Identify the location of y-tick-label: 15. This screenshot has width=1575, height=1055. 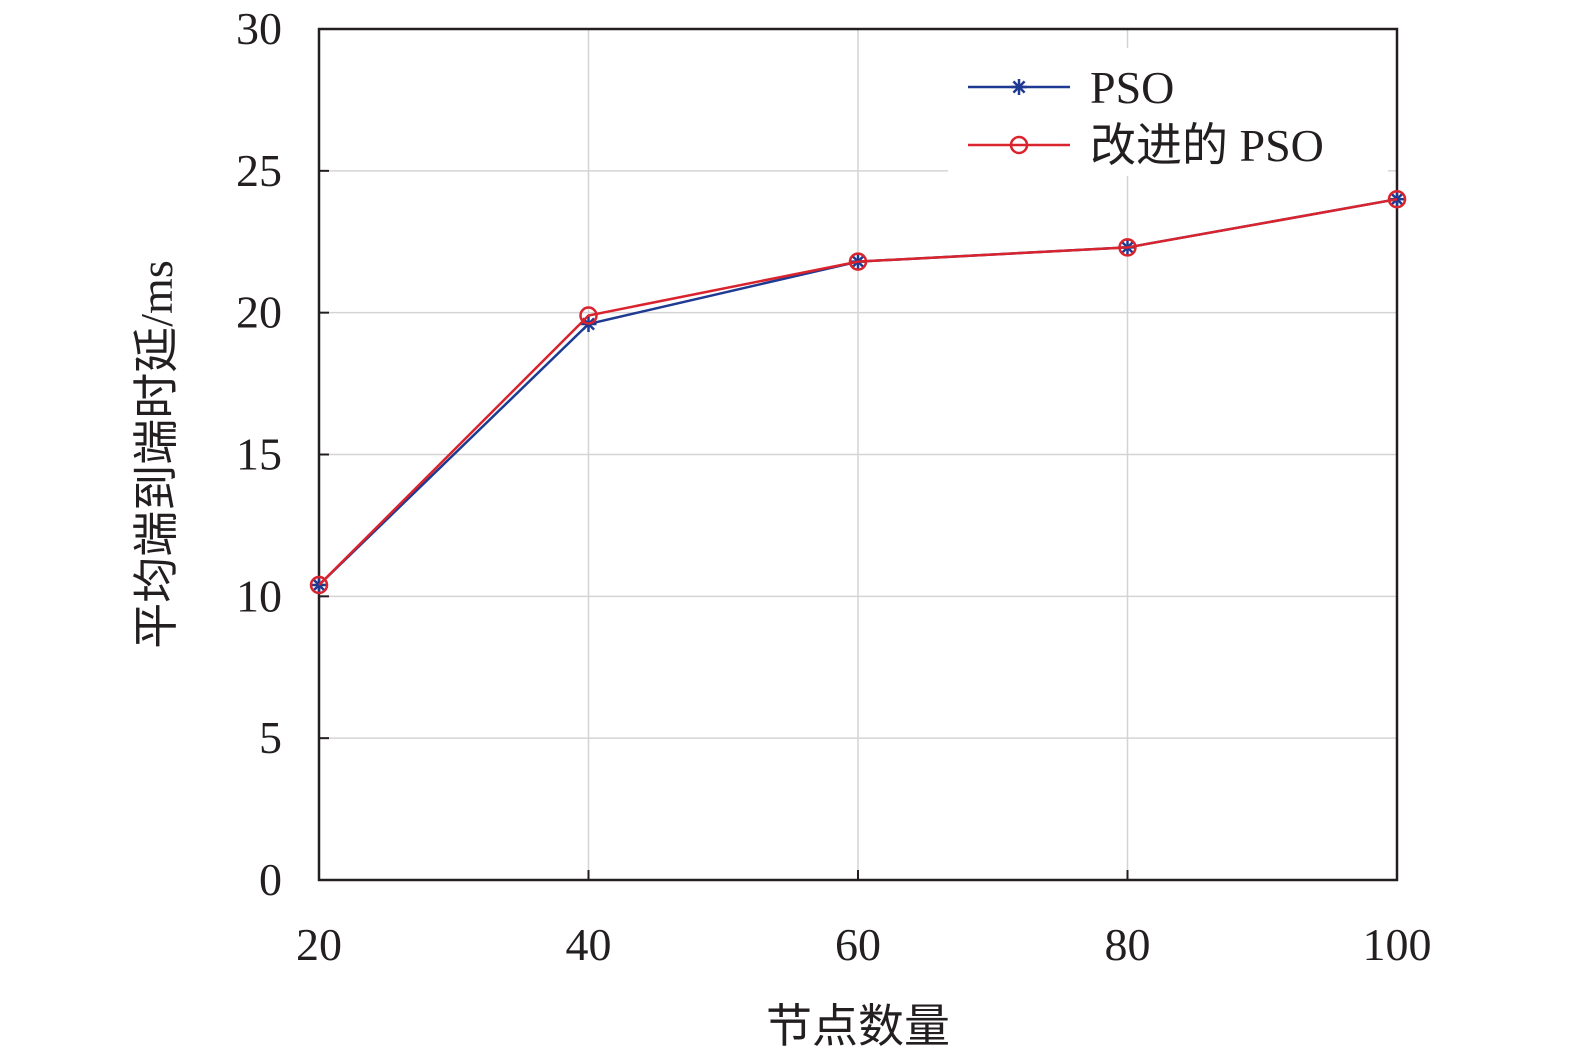
(259, 454).